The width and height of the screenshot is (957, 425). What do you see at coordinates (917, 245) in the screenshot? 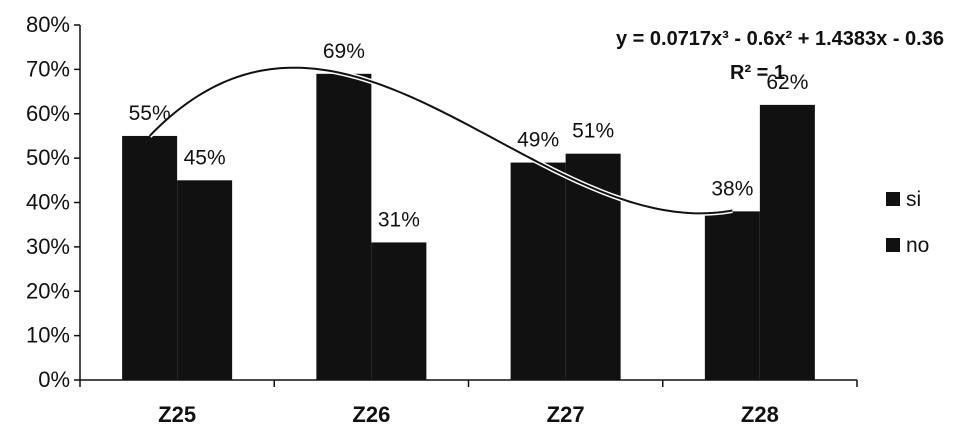
I see `legend-label-no: no` at bounding box center [917, 245].